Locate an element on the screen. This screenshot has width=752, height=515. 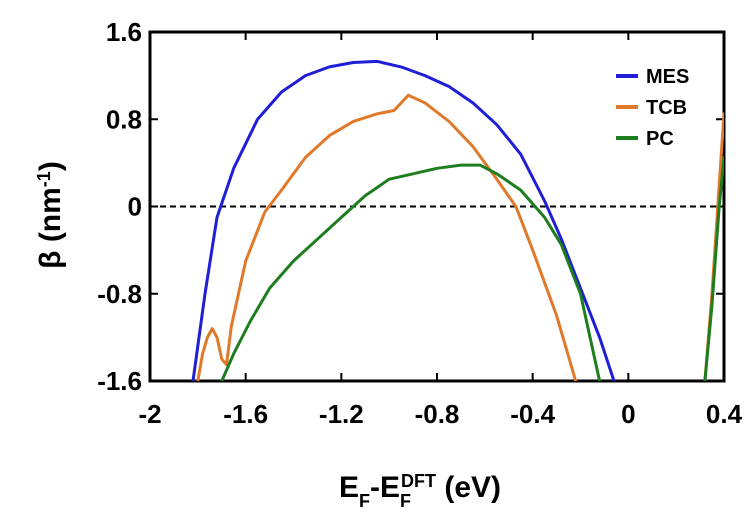
y-tick-label: -0.8 is located at coordinates (119, 294).